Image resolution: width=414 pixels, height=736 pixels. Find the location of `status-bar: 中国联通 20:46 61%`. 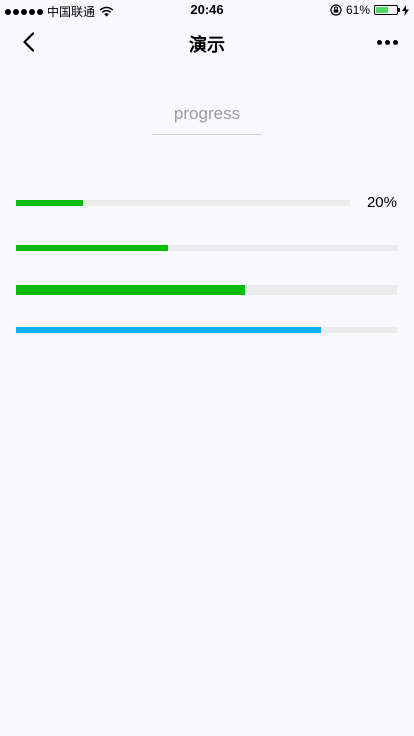

status-bar: 中国联通 20:46 61% is located at coordinates (207, 10).